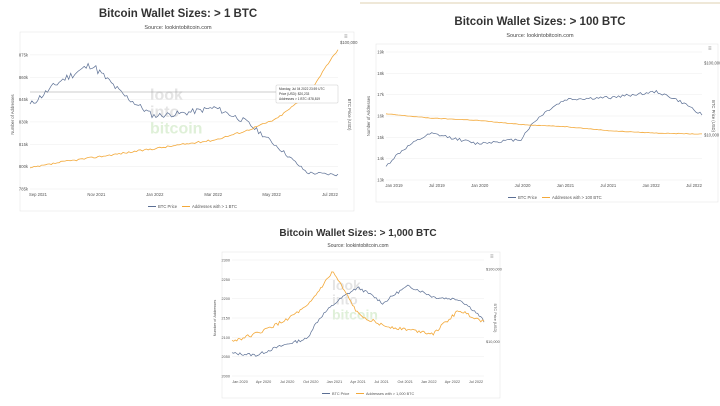  Describe the element at coordinates (226, 261) in the screenshot. I see `y-tick-label: 2300` at that location.